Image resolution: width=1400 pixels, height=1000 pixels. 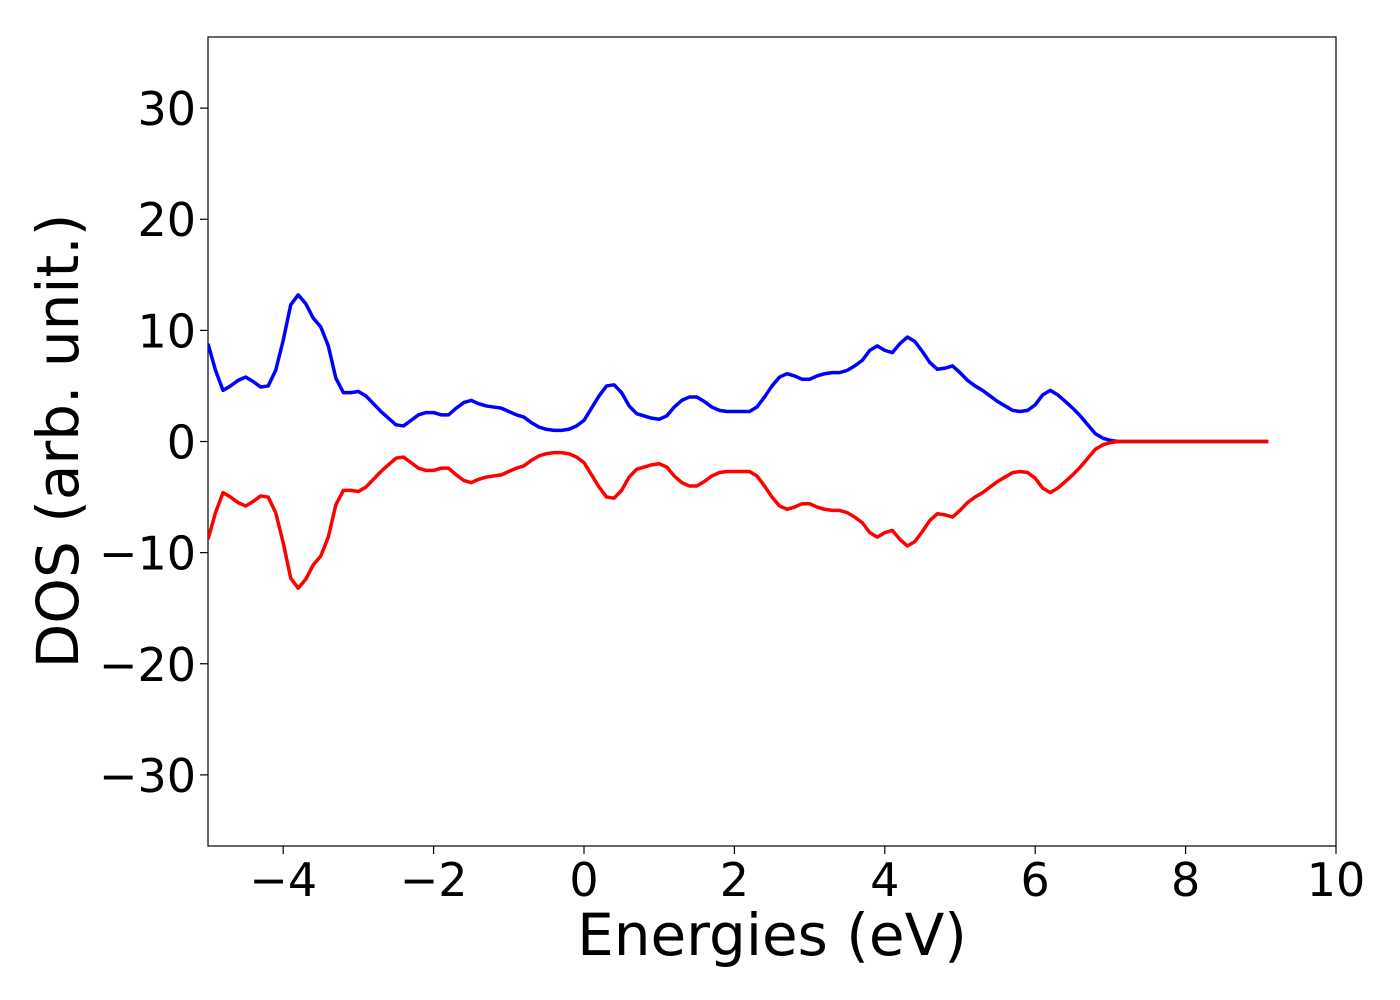 I want to click on y-axis-label: DOS (arb. unit.), so click(x=58, y=441).